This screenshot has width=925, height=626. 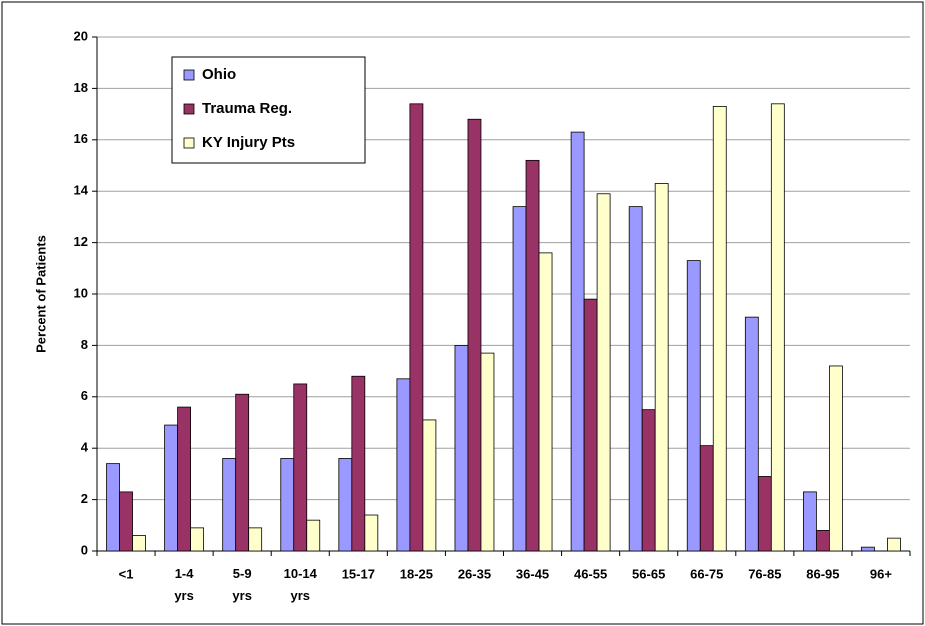 I want to click on y-tick-label: 12, so click(x=81, y=241).